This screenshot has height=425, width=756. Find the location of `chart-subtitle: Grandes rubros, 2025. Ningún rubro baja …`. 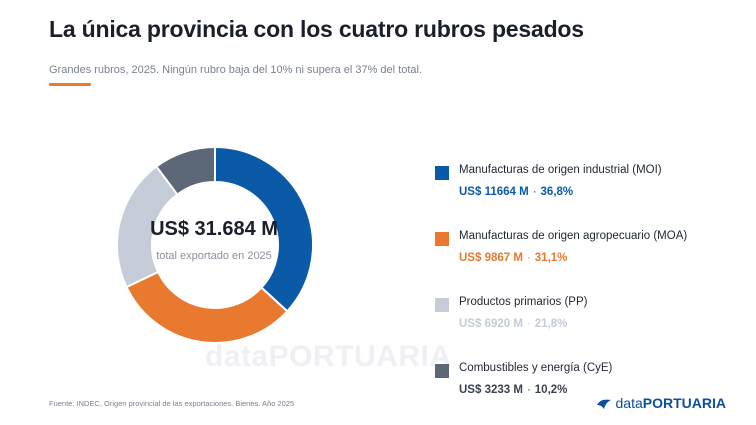

chart-subtitle: Grandes rubros, 2025. Ningún rubro baja … is located at coordinates (236, 70).